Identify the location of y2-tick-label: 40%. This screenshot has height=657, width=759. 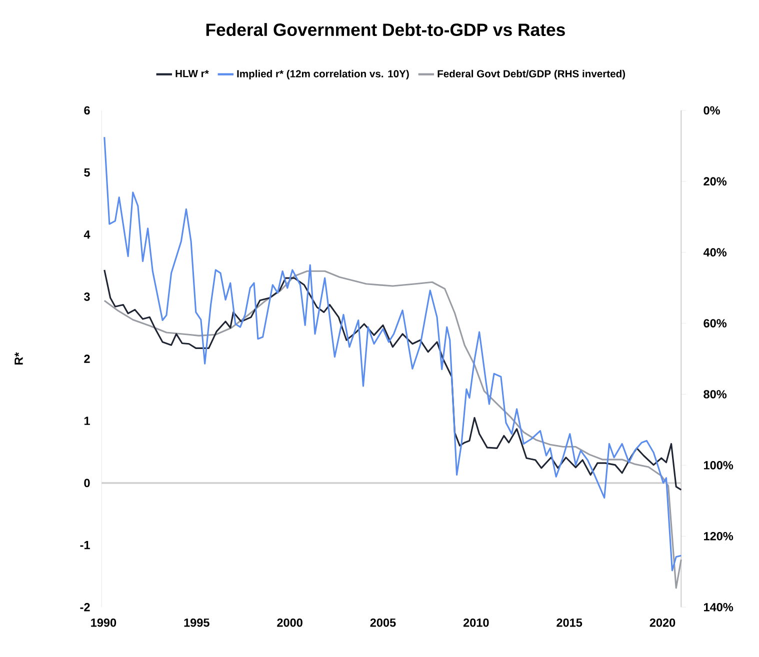
(715, 252).